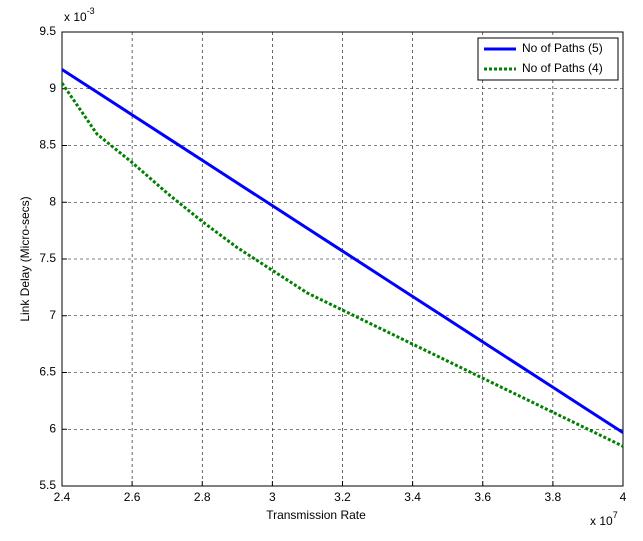 The width and height of the screenshot is (643, 541). What do you see at coordinates (47, 258) in the screenshot?
I see `y-tick-label: 7.5` at bounding box center [47, 258].